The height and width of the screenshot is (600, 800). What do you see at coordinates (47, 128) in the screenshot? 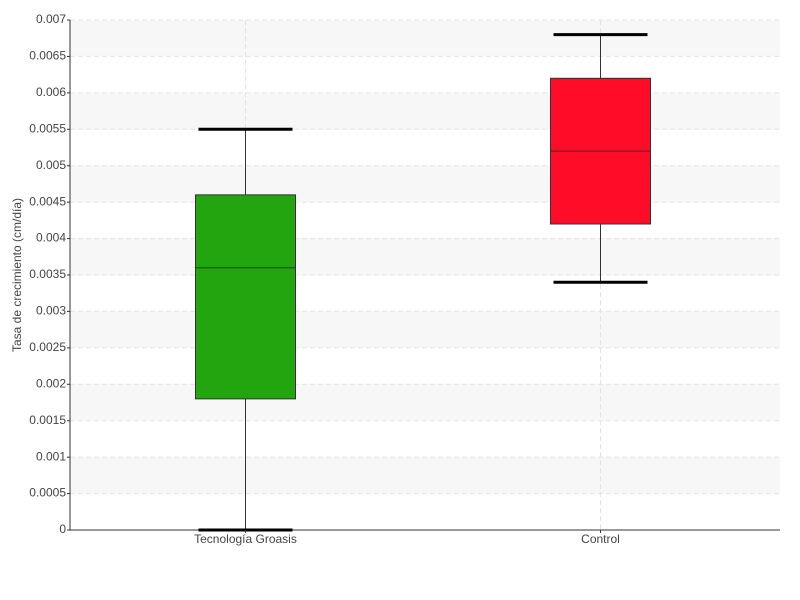
I see `y-tick-label: 0.0055` at bounding box center [47, 128].